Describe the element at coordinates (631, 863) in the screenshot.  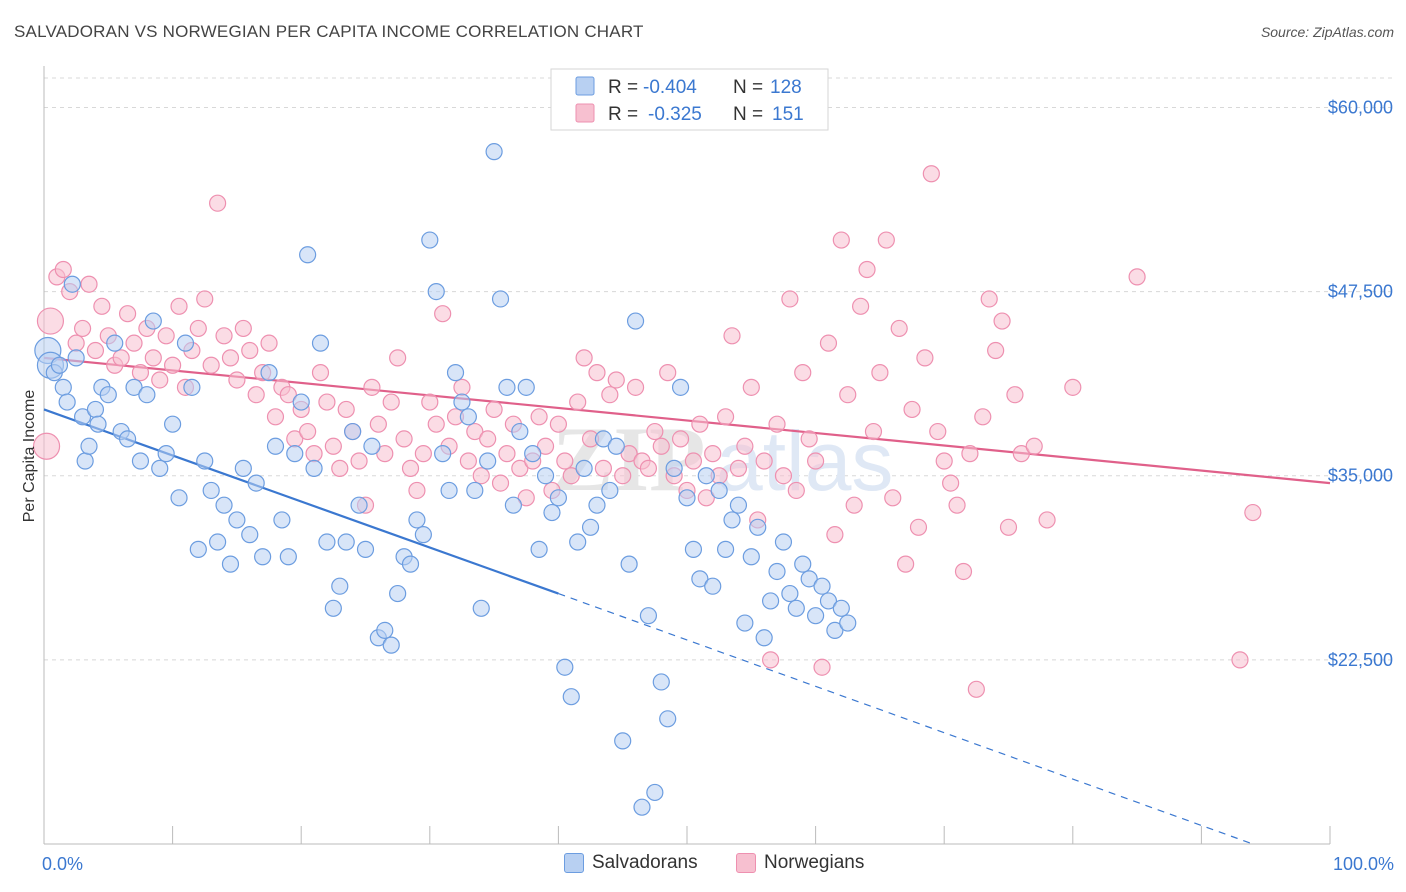
I see `legend-item-salvadorans: Salvadorans` at that location.